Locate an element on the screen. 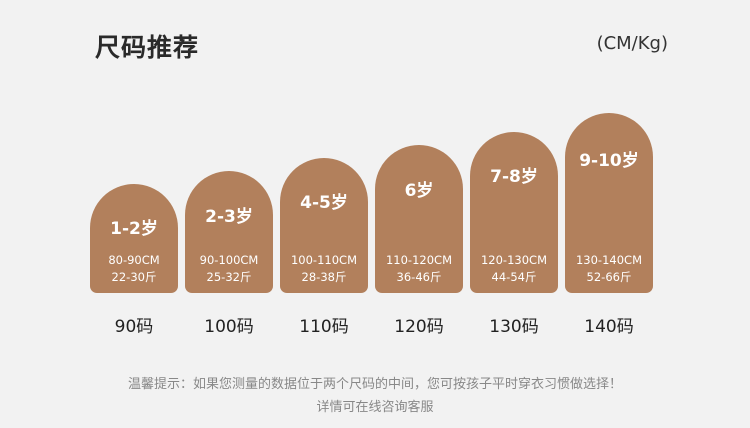 The width and height of the screenshot is (750, 428). size-label: 100码 is located at coordinates (229, 327).